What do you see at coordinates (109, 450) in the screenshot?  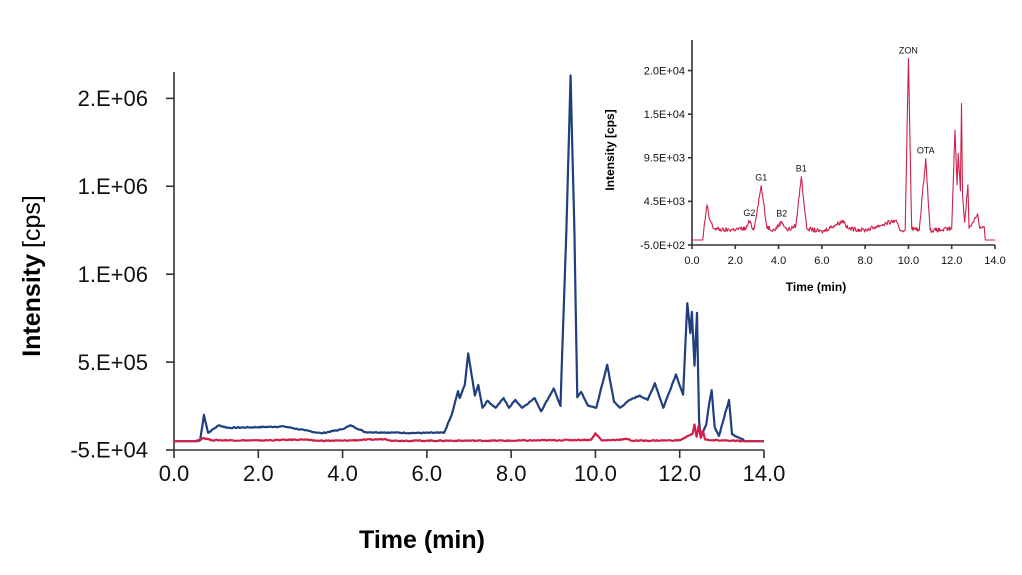 I see `y-tick-label: -5.E+04` at bounding box center [109, 450].